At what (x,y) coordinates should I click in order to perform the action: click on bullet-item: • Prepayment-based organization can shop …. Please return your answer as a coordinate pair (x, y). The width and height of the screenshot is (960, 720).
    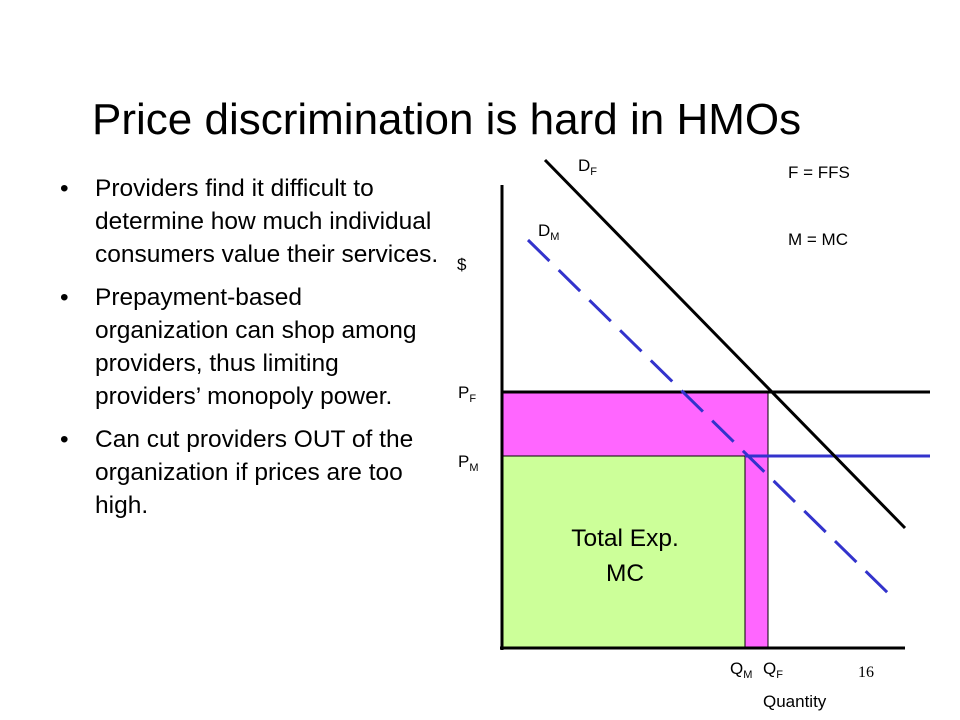
    Looking at the image, I should click on (250, 347).